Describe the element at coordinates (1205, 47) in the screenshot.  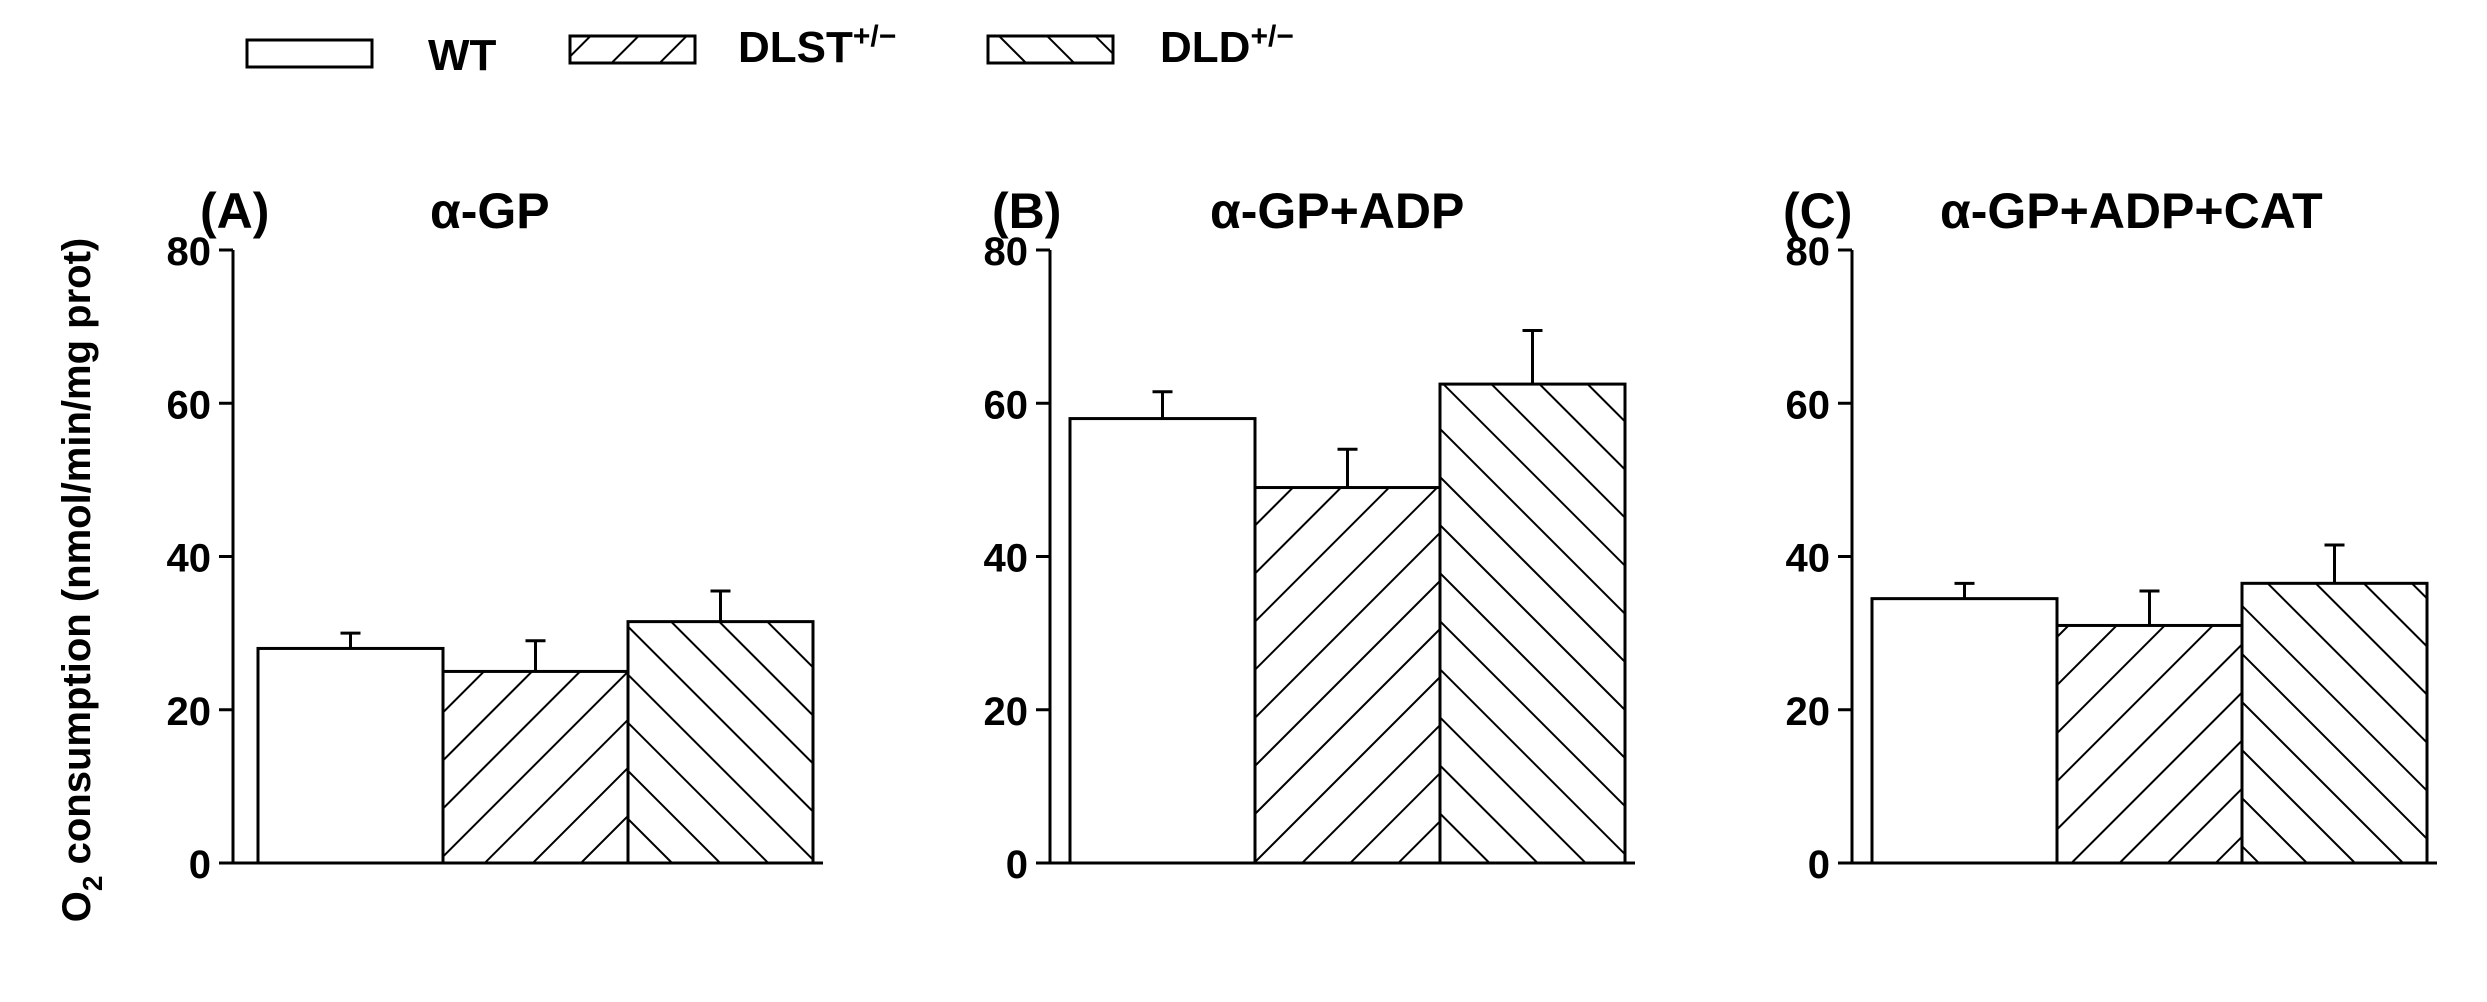
I see `legend-label-dld-main: DLD` at that location.